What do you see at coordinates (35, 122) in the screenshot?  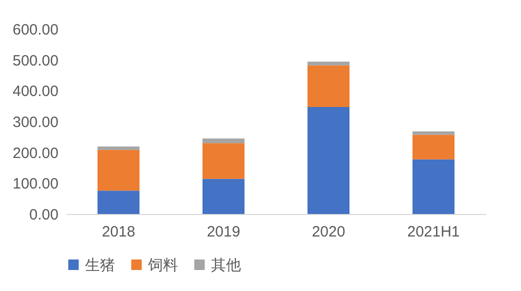 I see `y-tick-label: 300.00` at bounding box center [35, 122].